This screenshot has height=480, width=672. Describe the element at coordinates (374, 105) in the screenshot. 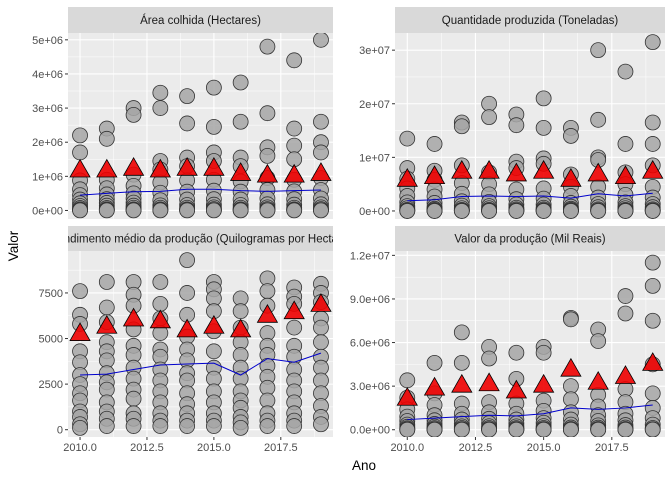

I see `y-tick-label: 2e+07` at that location.